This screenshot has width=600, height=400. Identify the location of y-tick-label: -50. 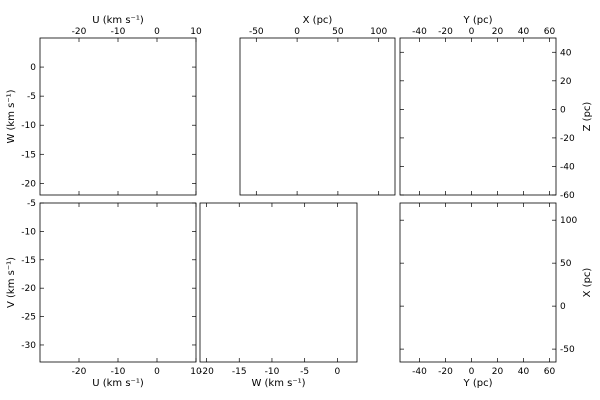
(567, 350).